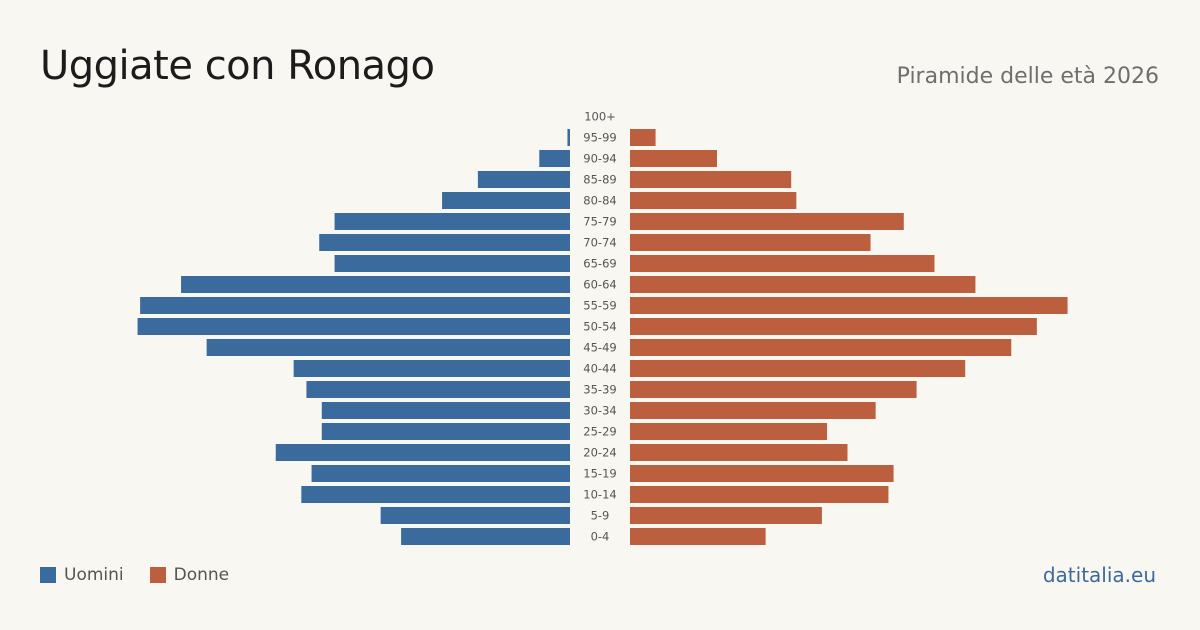 This screenshot has width=1200, height=630. What do you see at coordinates (599, 495) in the screenshot?
I see `age-label: 10-14` at bounding box center [599, 495].